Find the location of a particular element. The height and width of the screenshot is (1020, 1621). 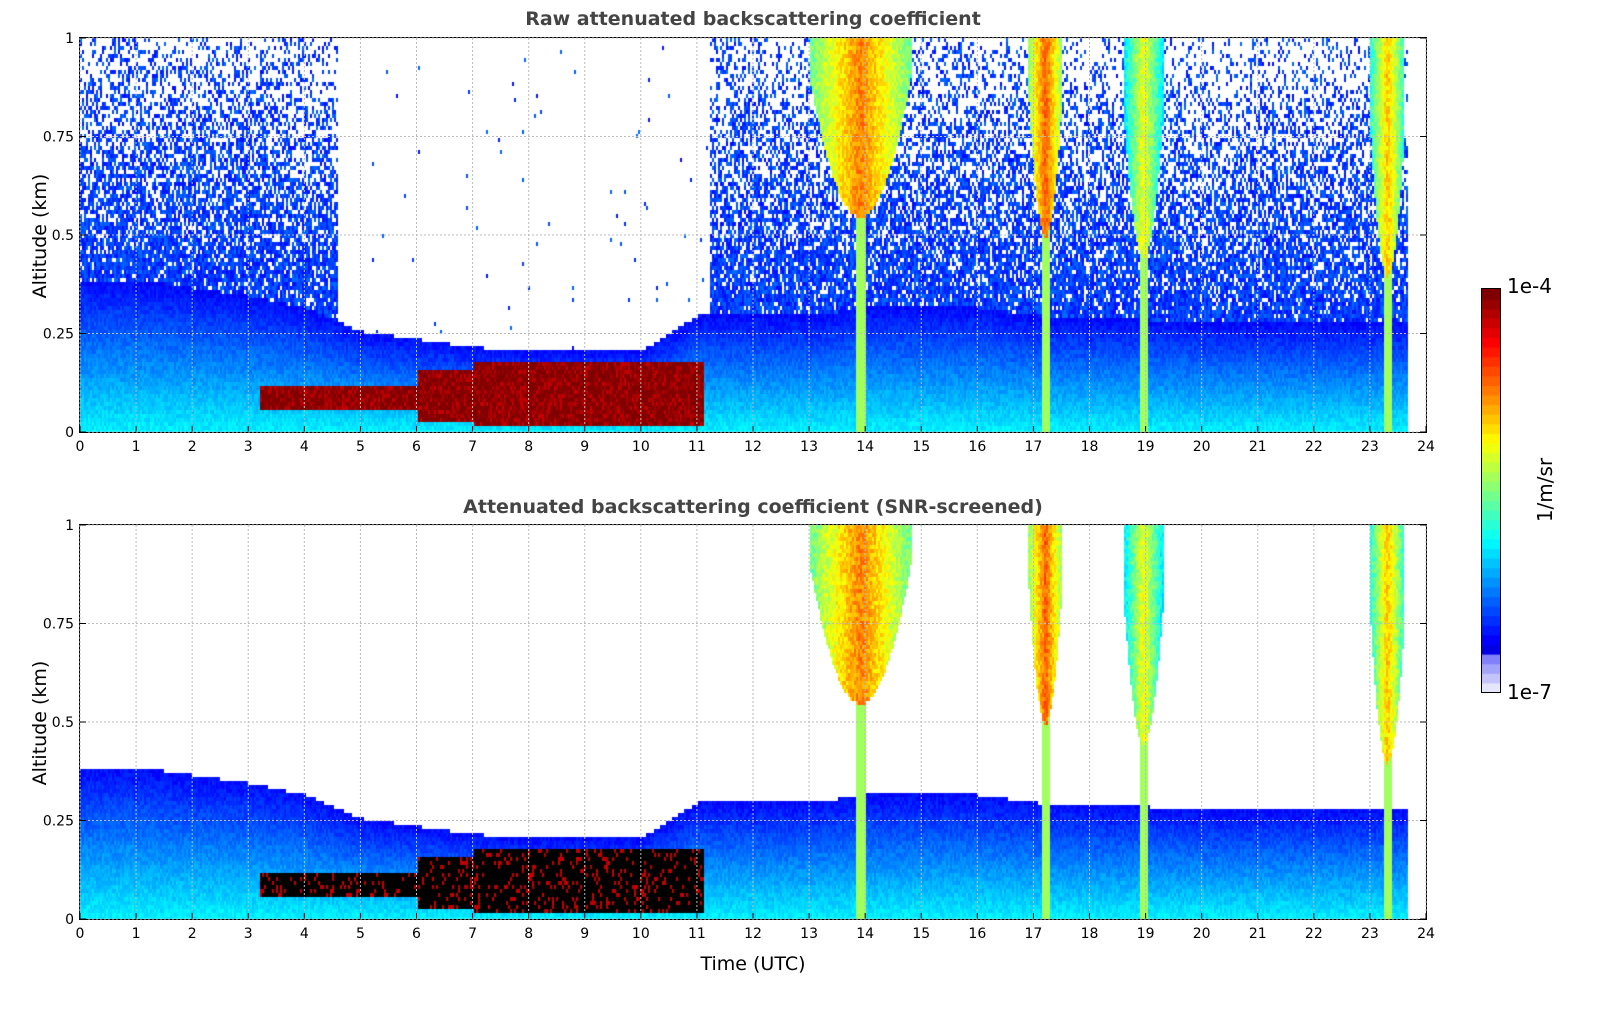

colorbar-min-label: 1e-7 is located at coordinates (1529, 692).